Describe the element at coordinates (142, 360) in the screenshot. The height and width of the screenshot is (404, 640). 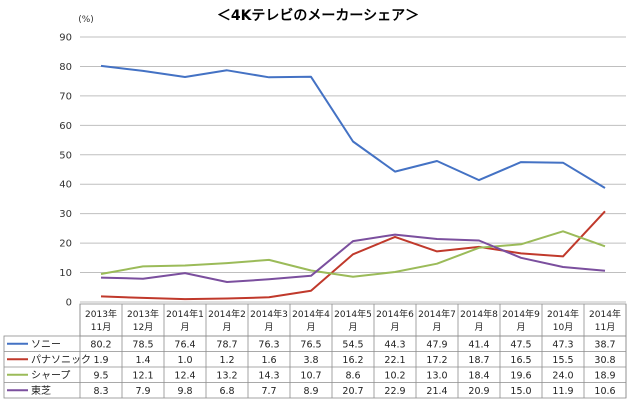
I see `data-cell: 1.4` at that location.